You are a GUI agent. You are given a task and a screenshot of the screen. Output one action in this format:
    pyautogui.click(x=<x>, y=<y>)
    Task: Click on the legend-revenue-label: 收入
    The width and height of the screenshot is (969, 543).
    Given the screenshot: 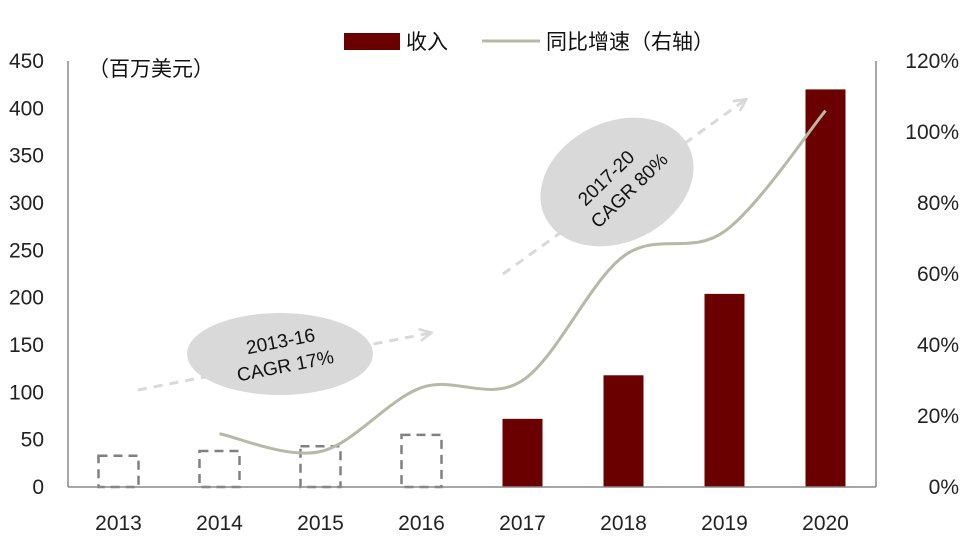 What is the action you would take?
    pyautogui.click(x=427, y=42)
    